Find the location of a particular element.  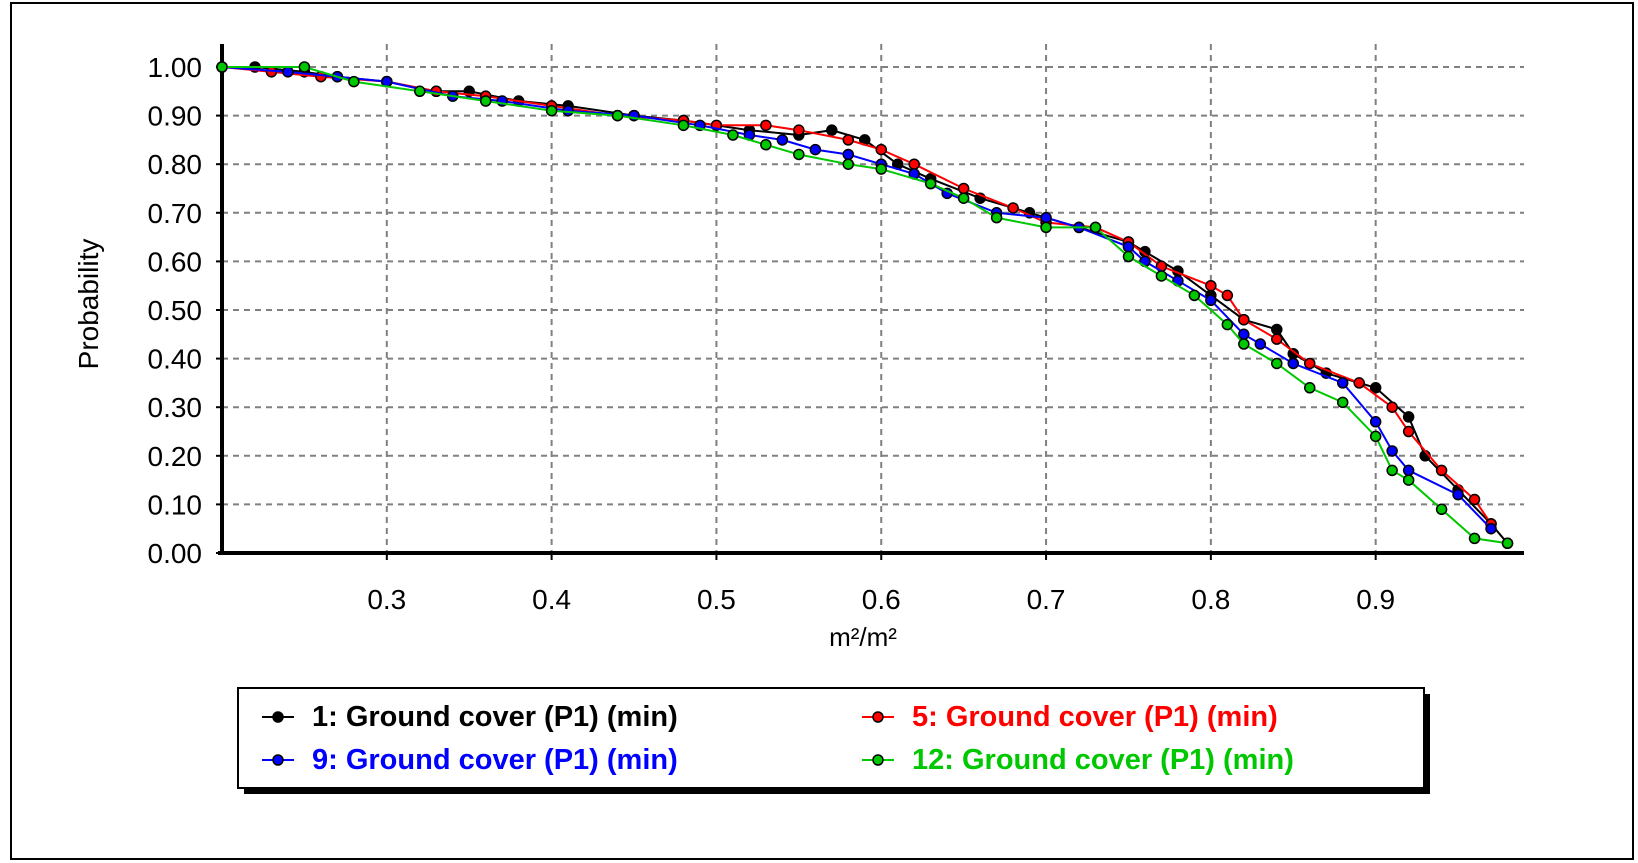

x-tick-label: 0.6 is located at coordinates (881, 599).